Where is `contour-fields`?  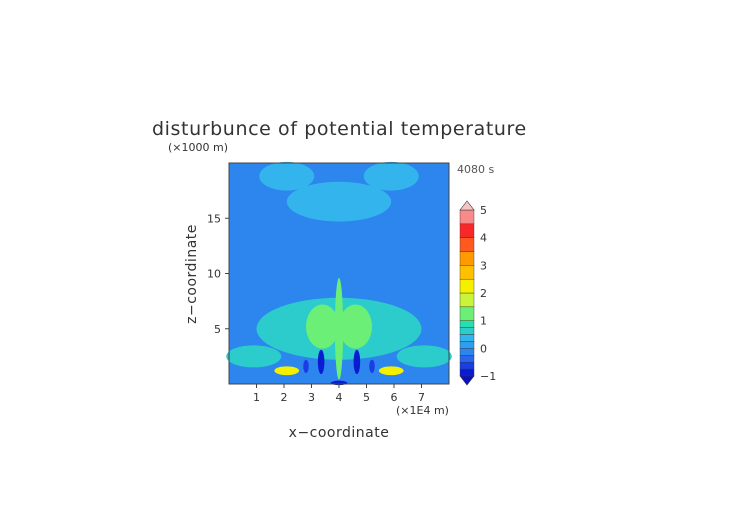 contour-fields is located at coordinates (339, 273).